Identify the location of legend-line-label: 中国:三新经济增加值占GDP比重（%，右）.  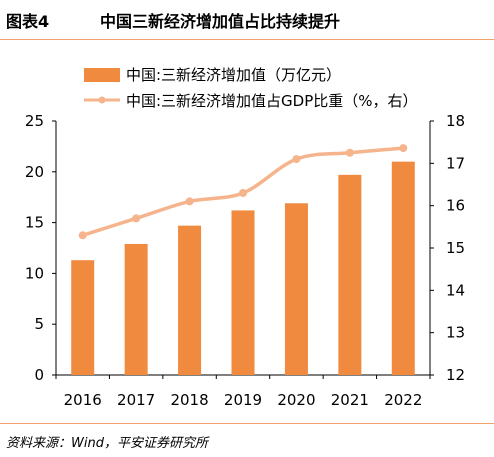
(272, 101).